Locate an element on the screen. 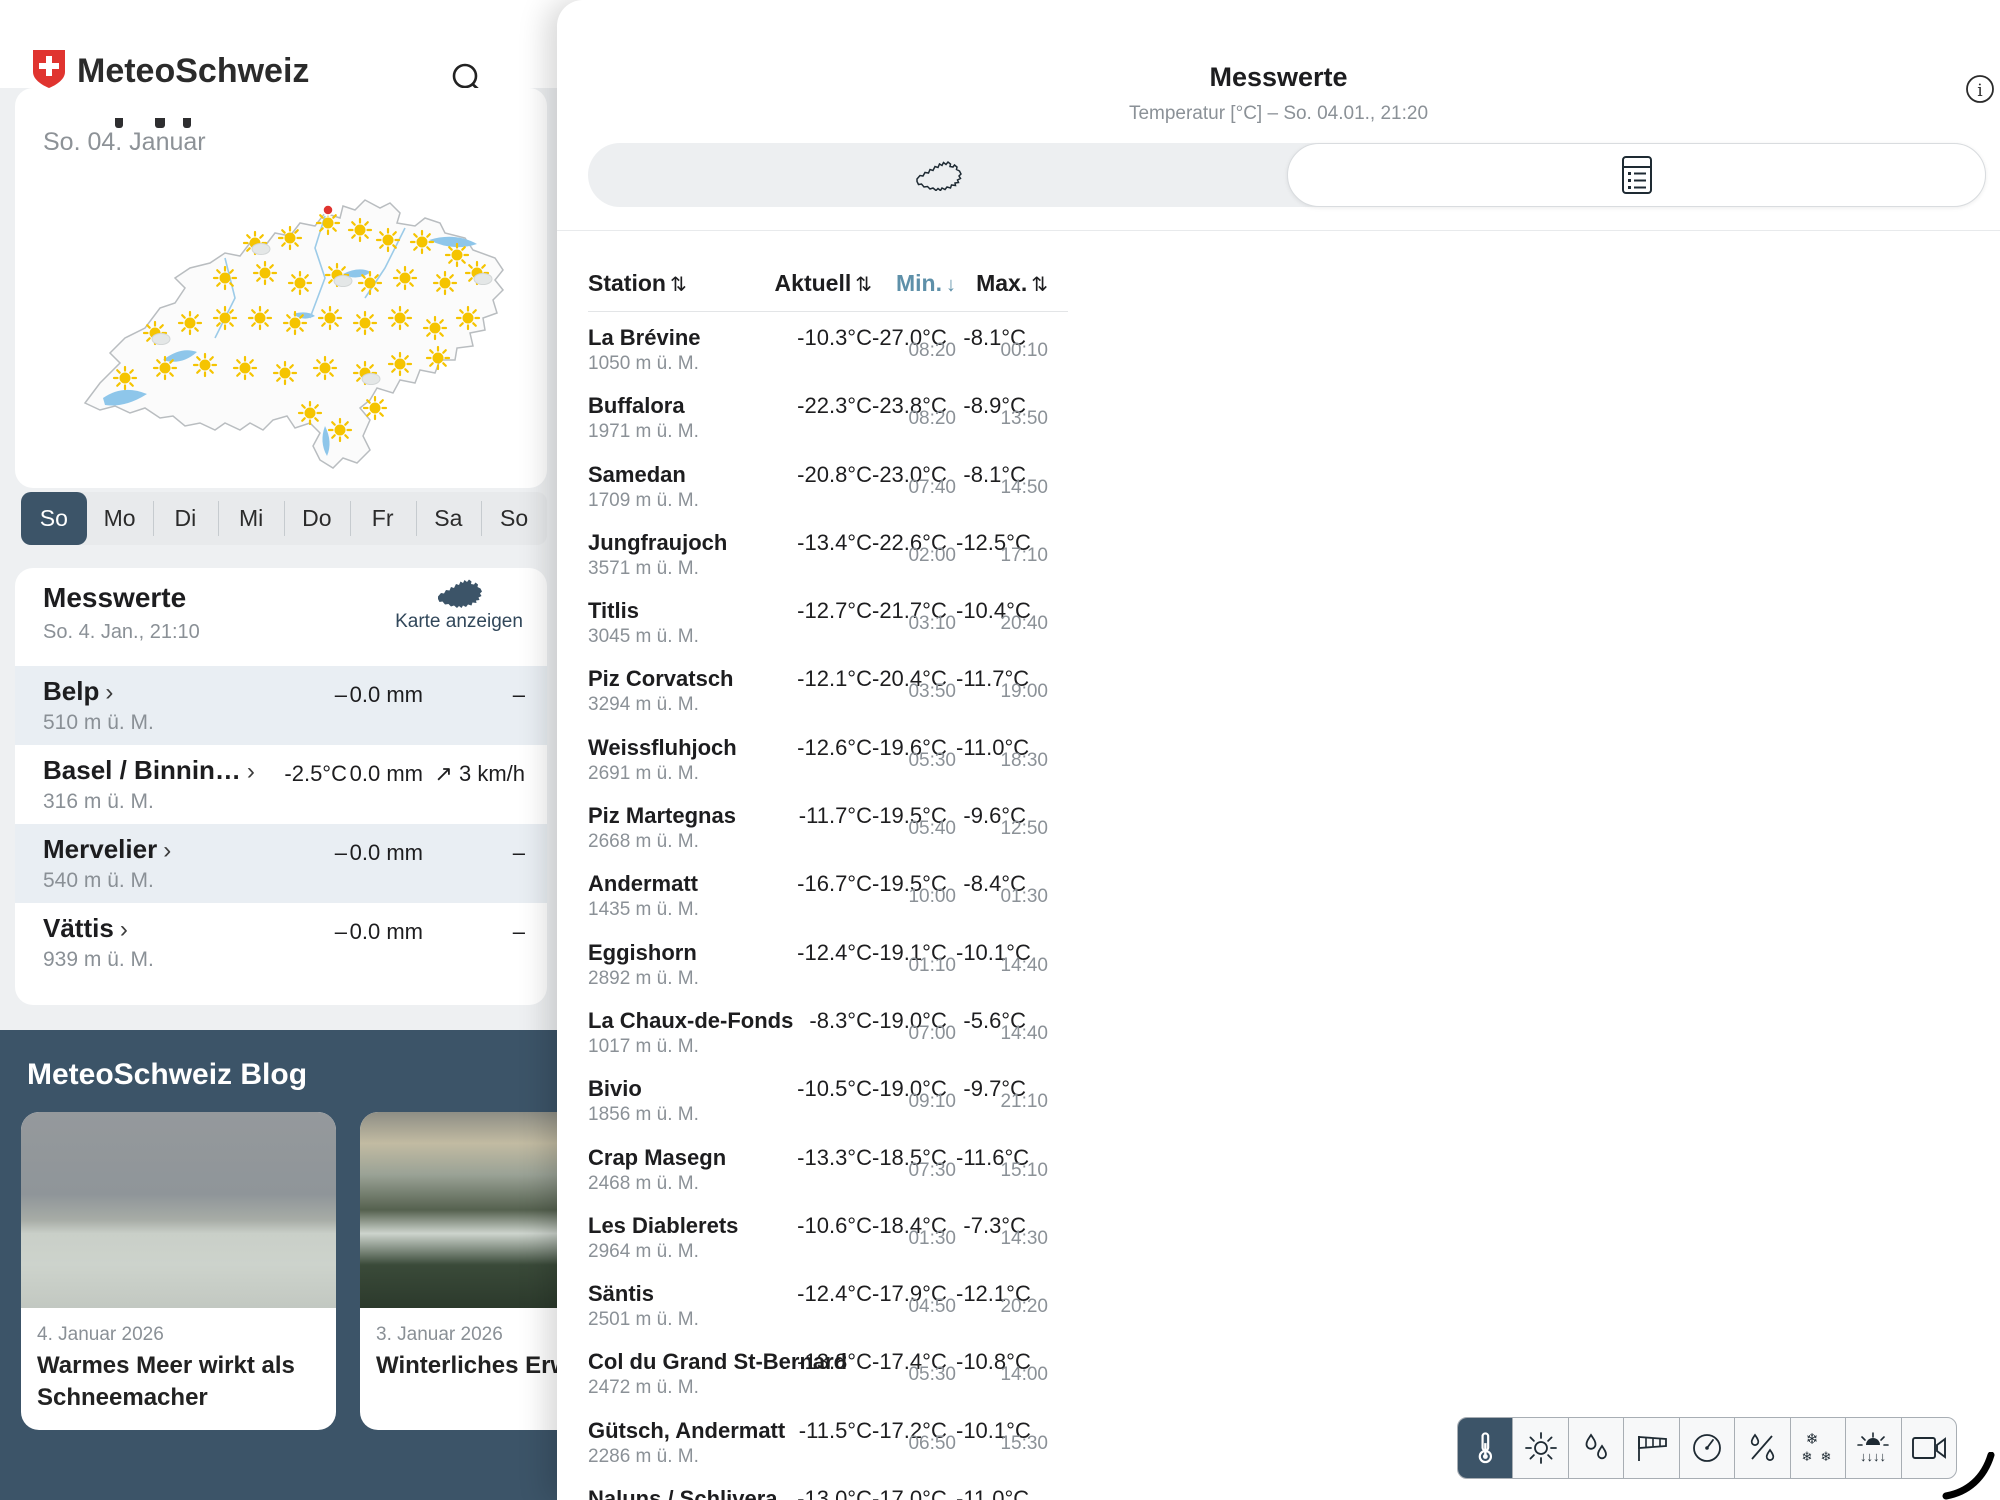 Image resolution: width=2000 pixels, height=1500 pixels. column-header-max: Max. ⇅ is located at coordinates (1002, 283).